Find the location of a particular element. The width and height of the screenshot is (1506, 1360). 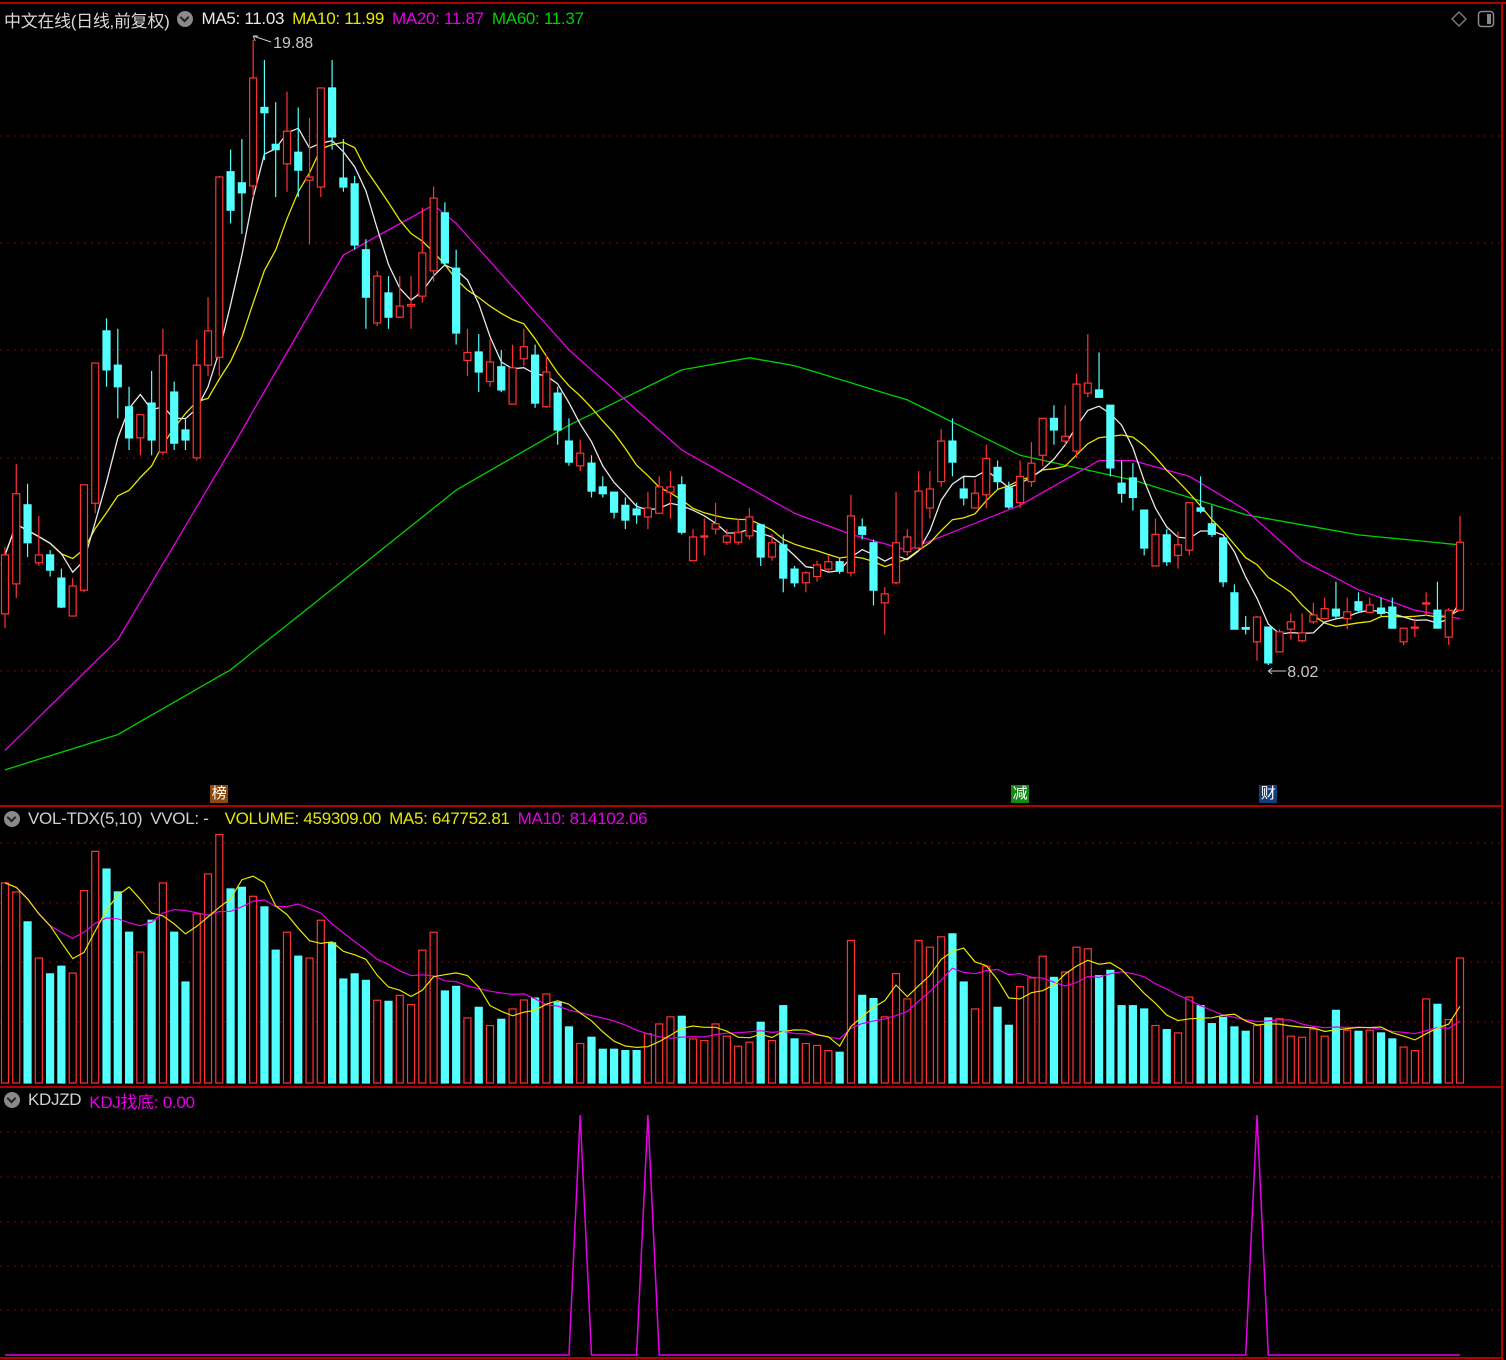

high-arrow-icon is located at coordinates (262, 39).